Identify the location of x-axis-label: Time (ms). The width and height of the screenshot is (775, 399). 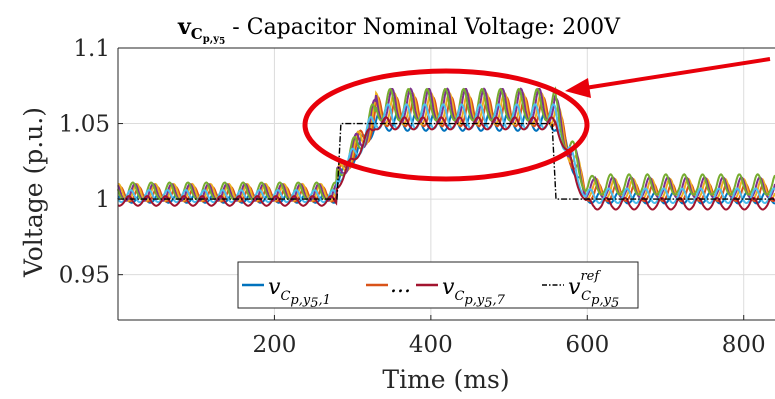
(445, 379).